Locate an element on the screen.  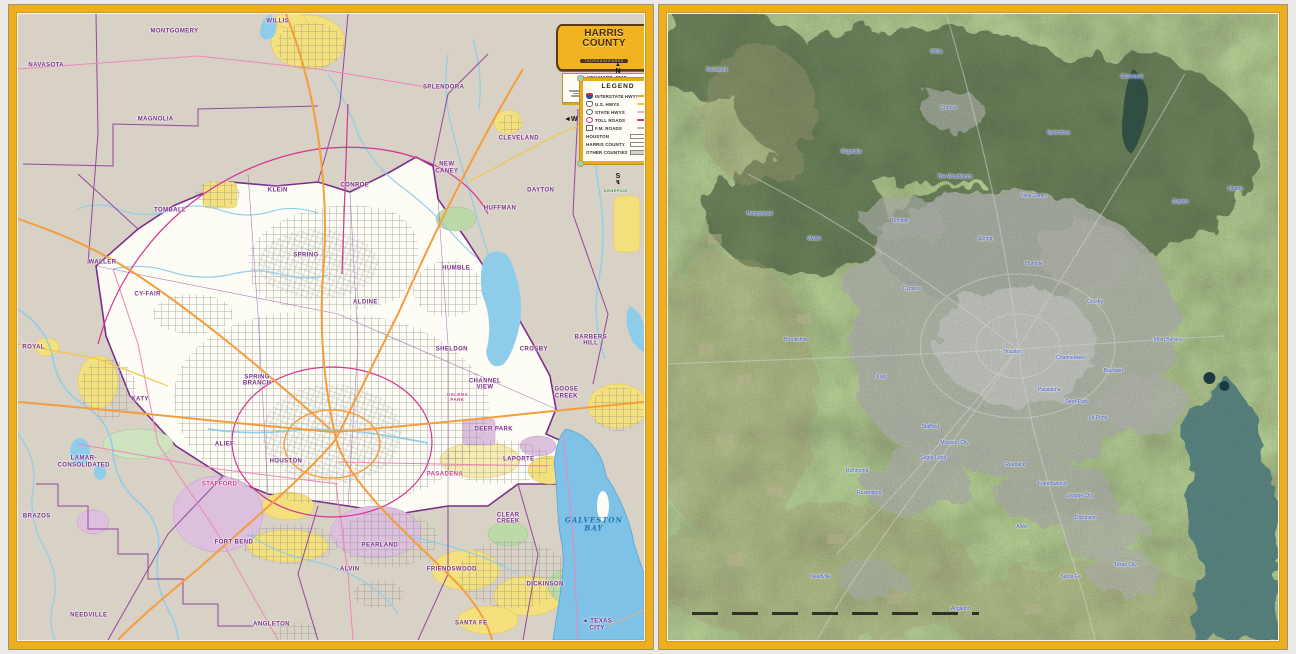
compass-south: S ↯ is located at coordinates (618, 179).